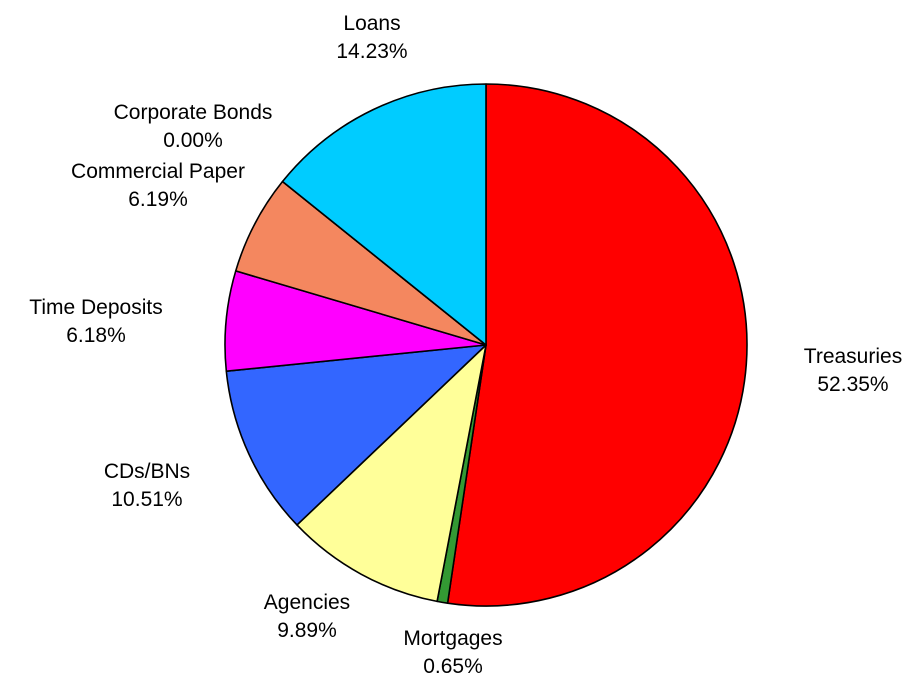 The image size is (919, 680). What do you see at coordinates (146, 499) in the screenshot?
I see `slice-percent-cds-bns: 10.51%` at bounding box center [146, 499].